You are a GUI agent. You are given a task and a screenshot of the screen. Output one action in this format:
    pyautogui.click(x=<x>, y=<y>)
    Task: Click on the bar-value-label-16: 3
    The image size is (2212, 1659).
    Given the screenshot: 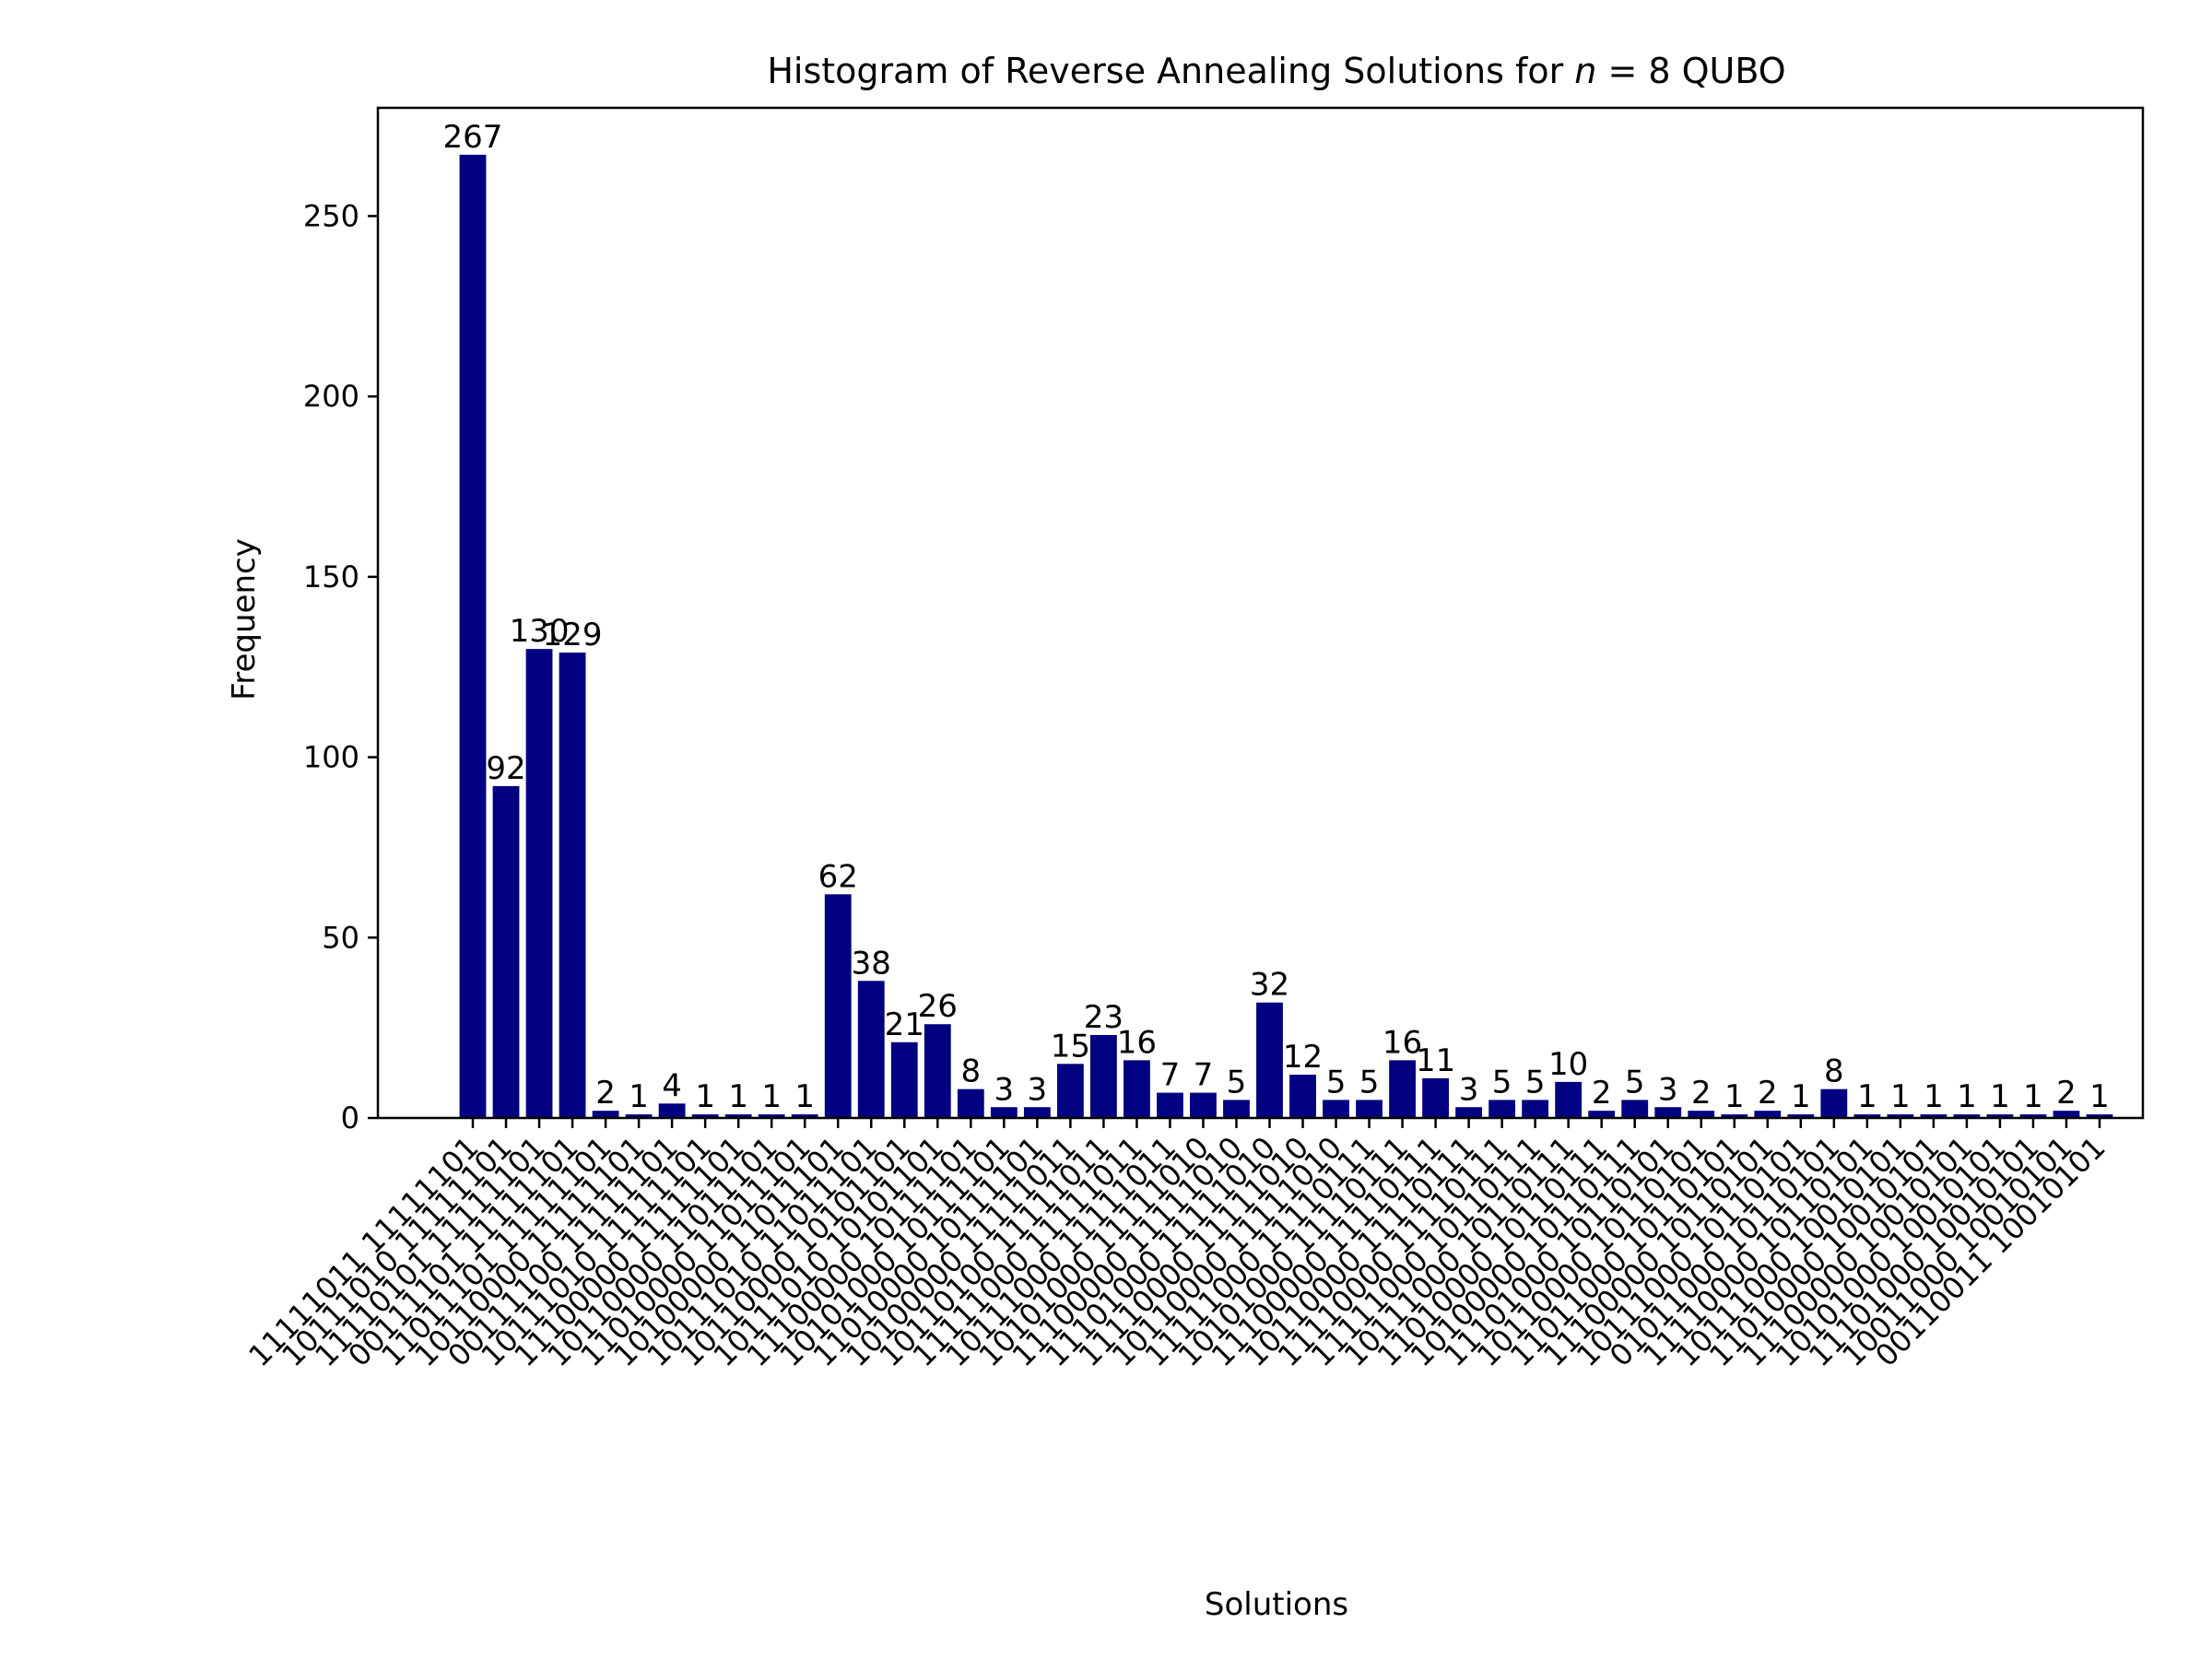 What is the action you would take?
    pyautogui.click(x=1004, y=1089)
    